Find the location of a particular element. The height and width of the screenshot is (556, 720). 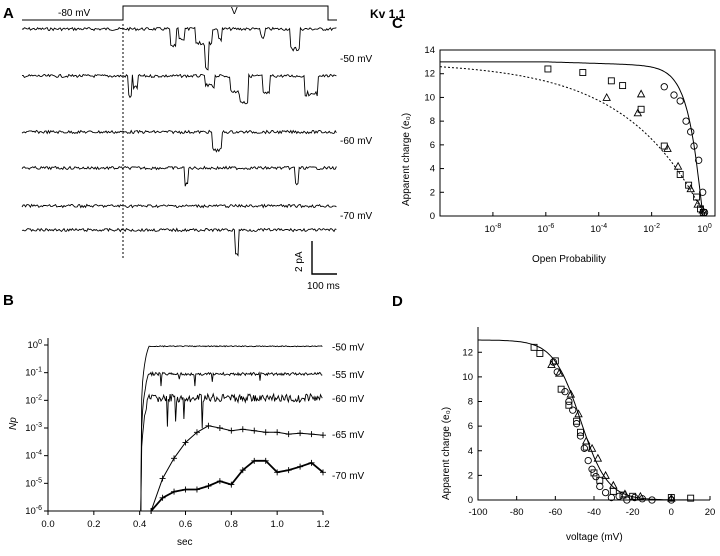

panel-d-ylabel: Apparent charge (e₀) is located at coordinates (446, 453).